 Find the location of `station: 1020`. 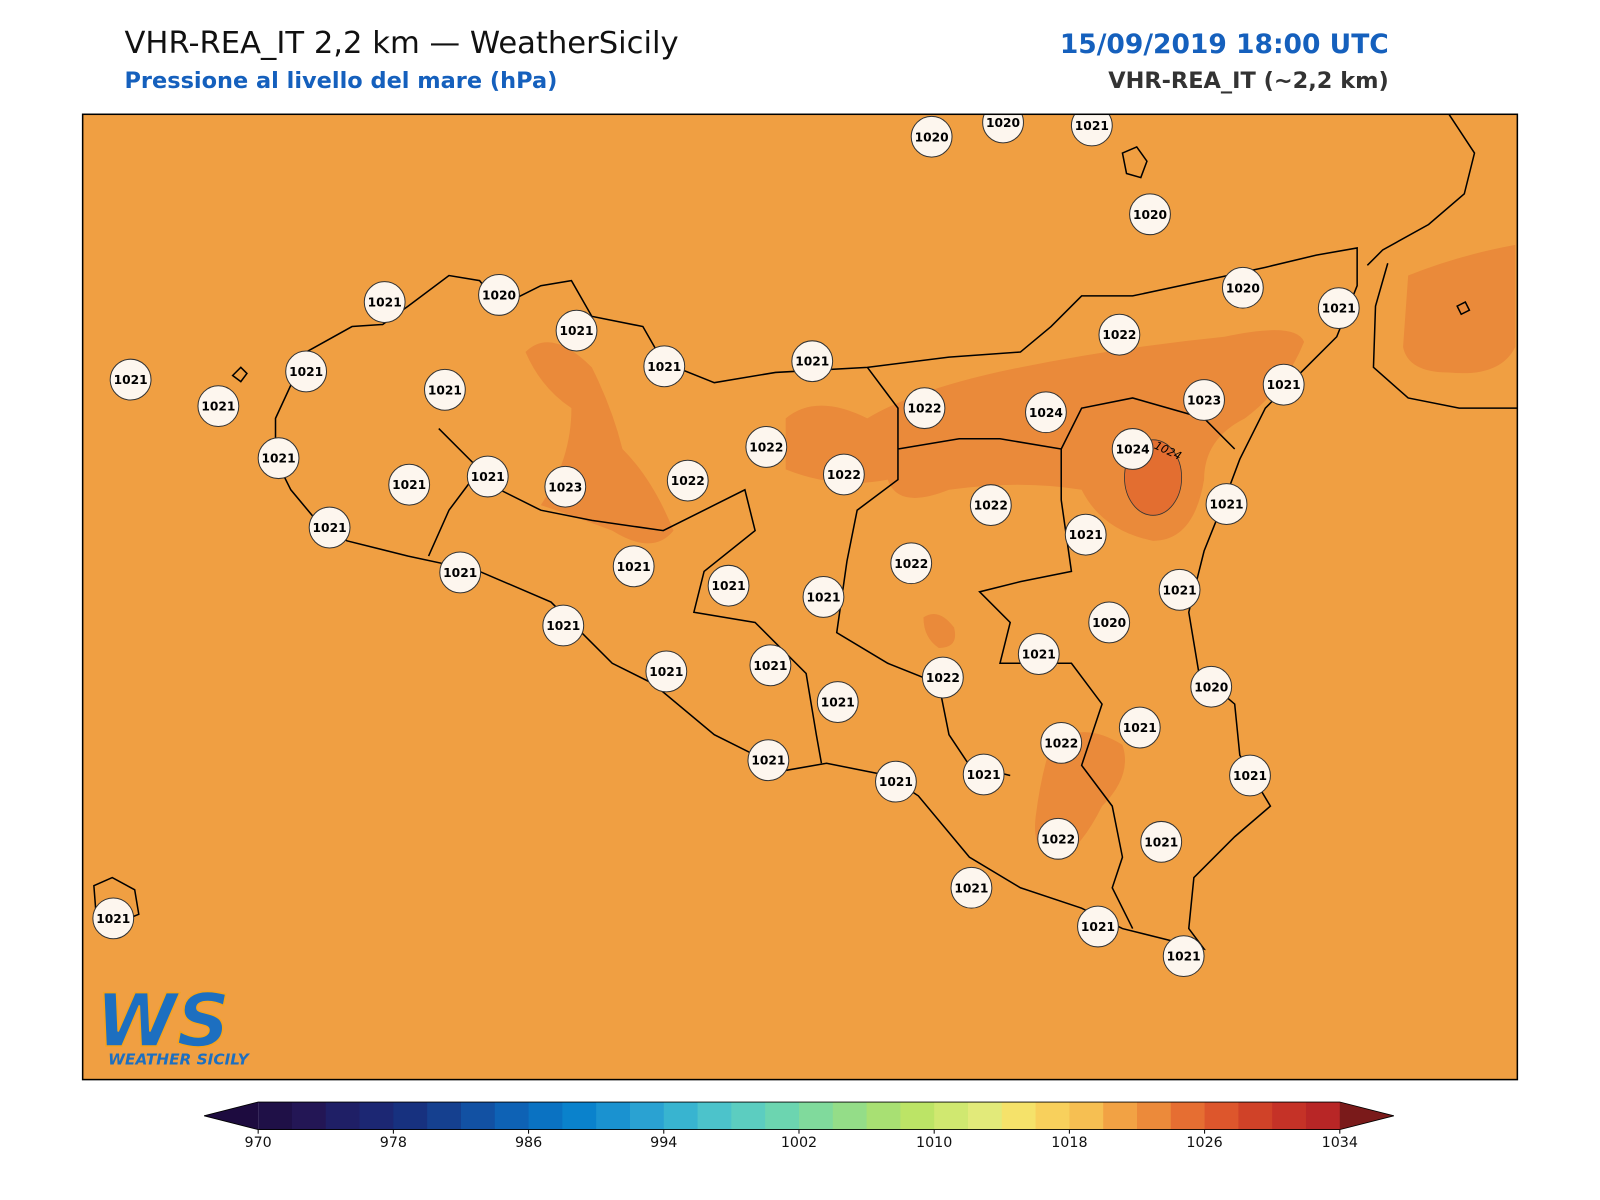

station: 1020 is located at coordinates (1109, 622).